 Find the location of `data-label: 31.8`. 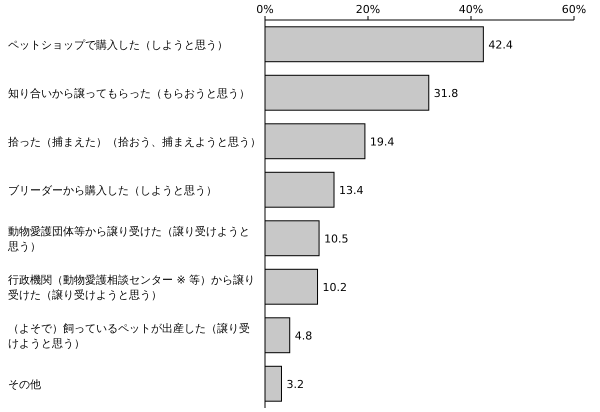

data-label: 31.8 is located at coordinates (446, 93).